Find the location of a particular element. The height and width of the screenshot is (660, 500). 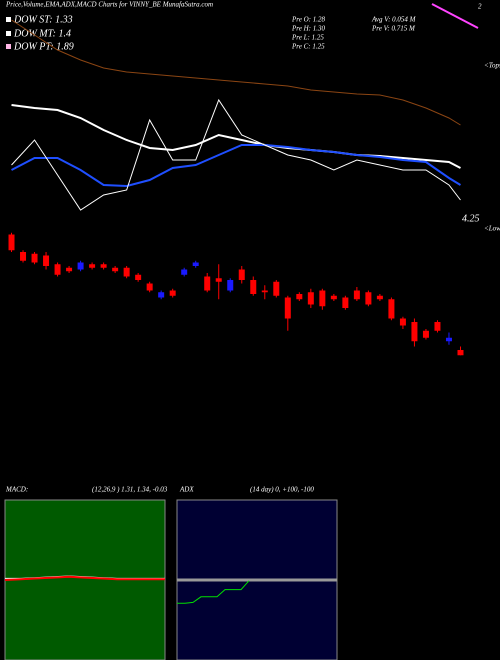

annotation: <Tops is located at coordinates (492, 66).